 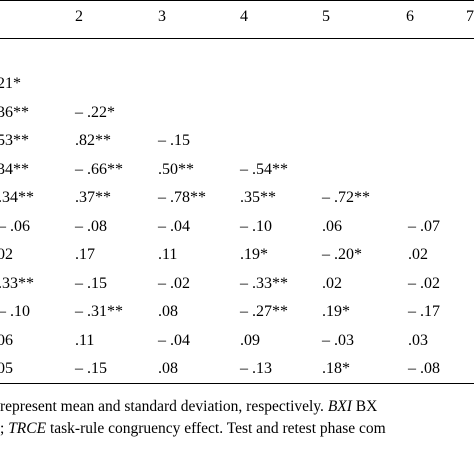 What do you see at coordinates (237, 383) in the screenshot?
I see `table-bottom-rule` at bounding box center [237, 383].